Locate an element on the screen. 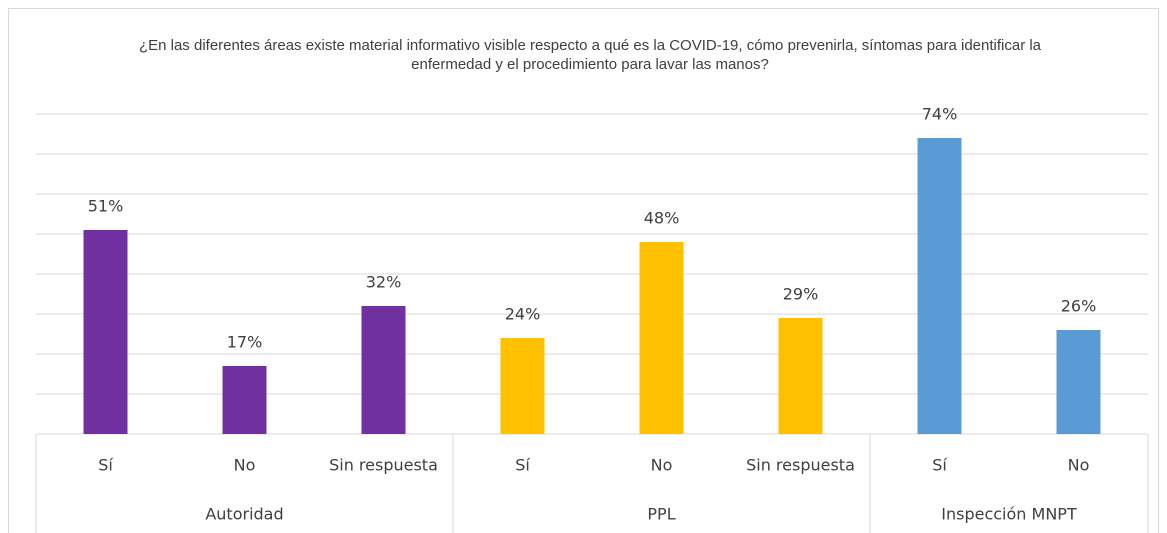 The image size is (1167, 533). value-label: 17% is located at coordinates (245, 342).